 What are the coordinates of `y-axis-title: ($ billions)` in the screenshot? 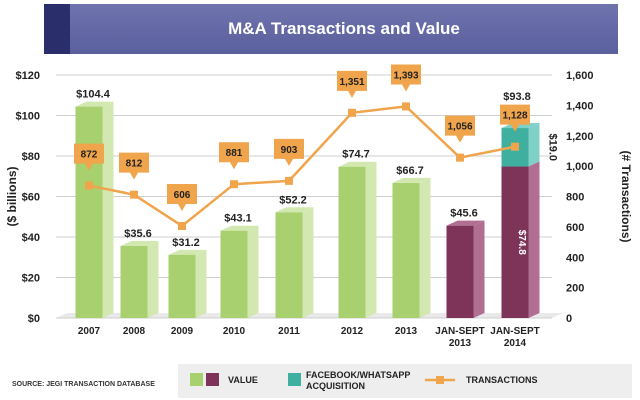 It's located at (12, 196).